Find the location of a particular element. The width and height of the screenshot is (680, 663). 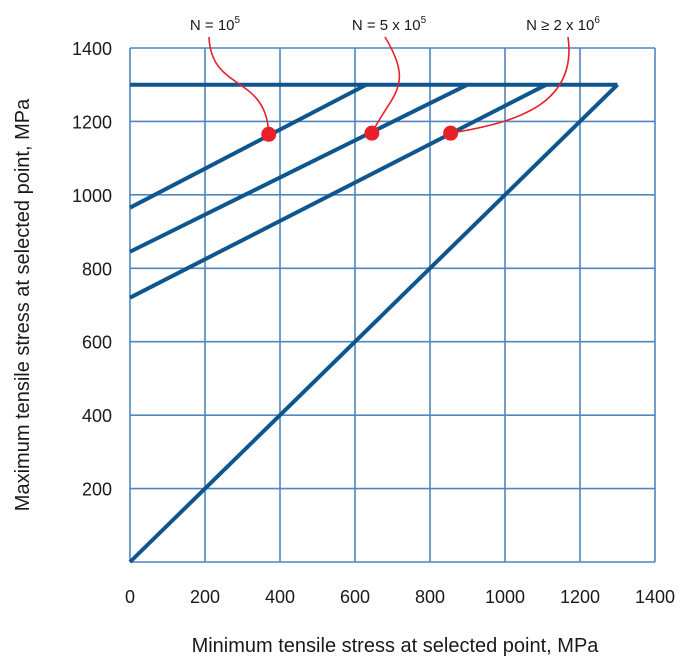

y-tick-label: 800 is located at coordinates (97, 269).